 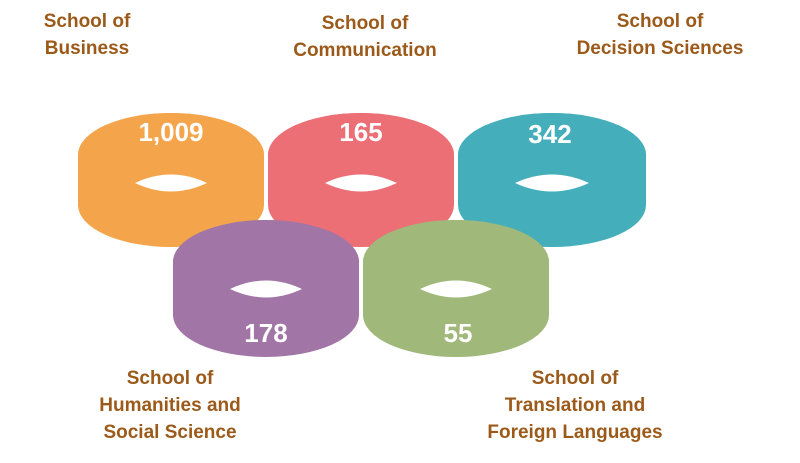 What do you see at coordinates (87, 48) in the screenshot?
I see `label-line: Business` at bounding box center [87, 48].